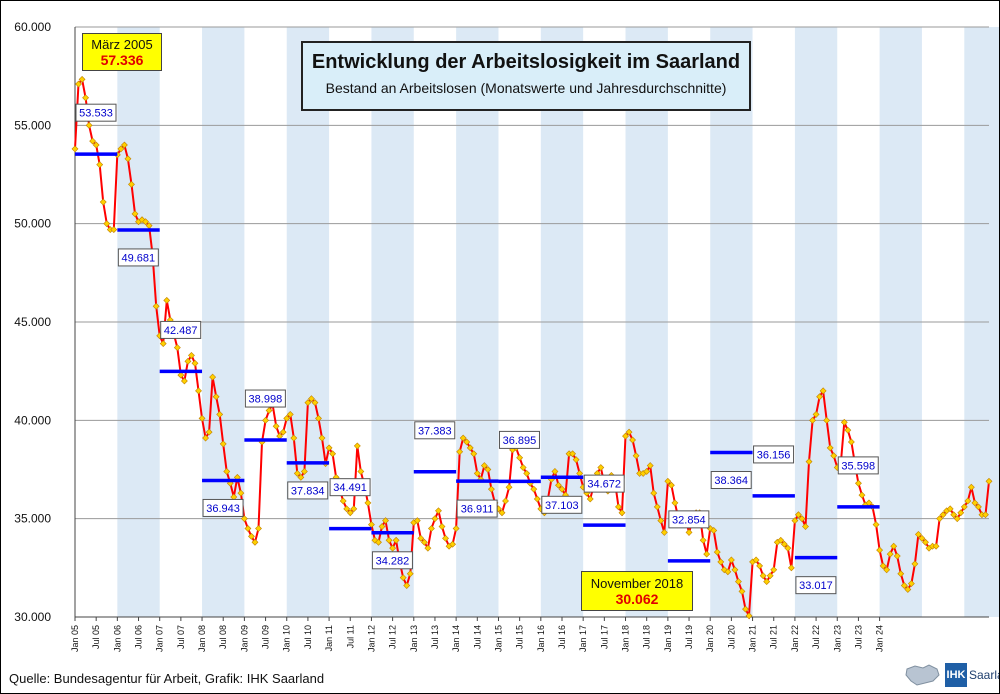 This screenshot has height=694, width=1000. What do you see at coordinates (122, 52) in the screenshot?
I see `max-callout: März 2005 57.336` at bounding box center [122, 52].